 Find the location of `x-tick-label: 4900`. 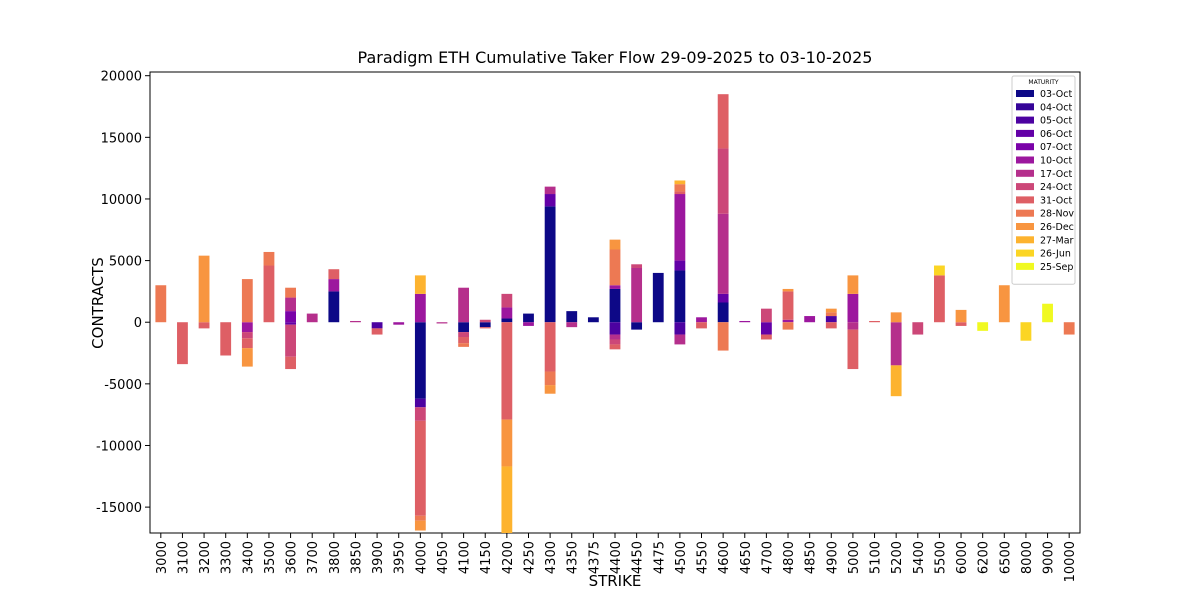

x-tick-label: 4900 is located at coordinates (832, 557).